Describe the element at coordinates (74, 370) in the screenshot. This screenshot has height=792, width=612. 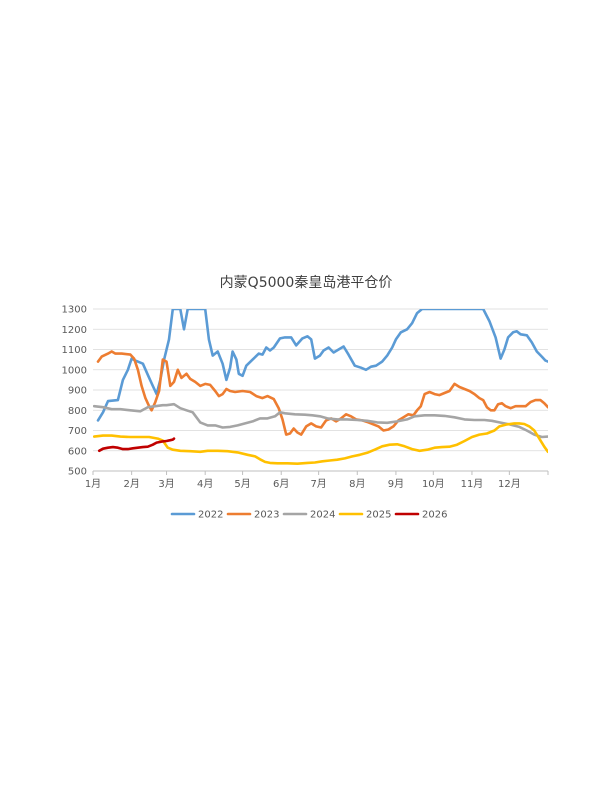
I see `y-tick-label: 1000` at that location.